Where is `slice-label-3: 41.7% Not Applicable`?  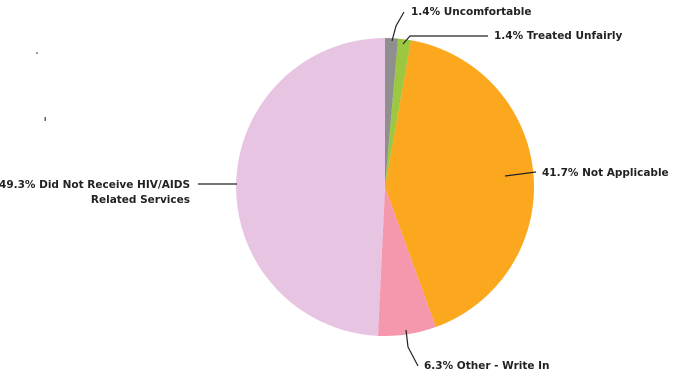
slice-label-3: 41.7% Not Applicable is located at coordinates (605, 173).